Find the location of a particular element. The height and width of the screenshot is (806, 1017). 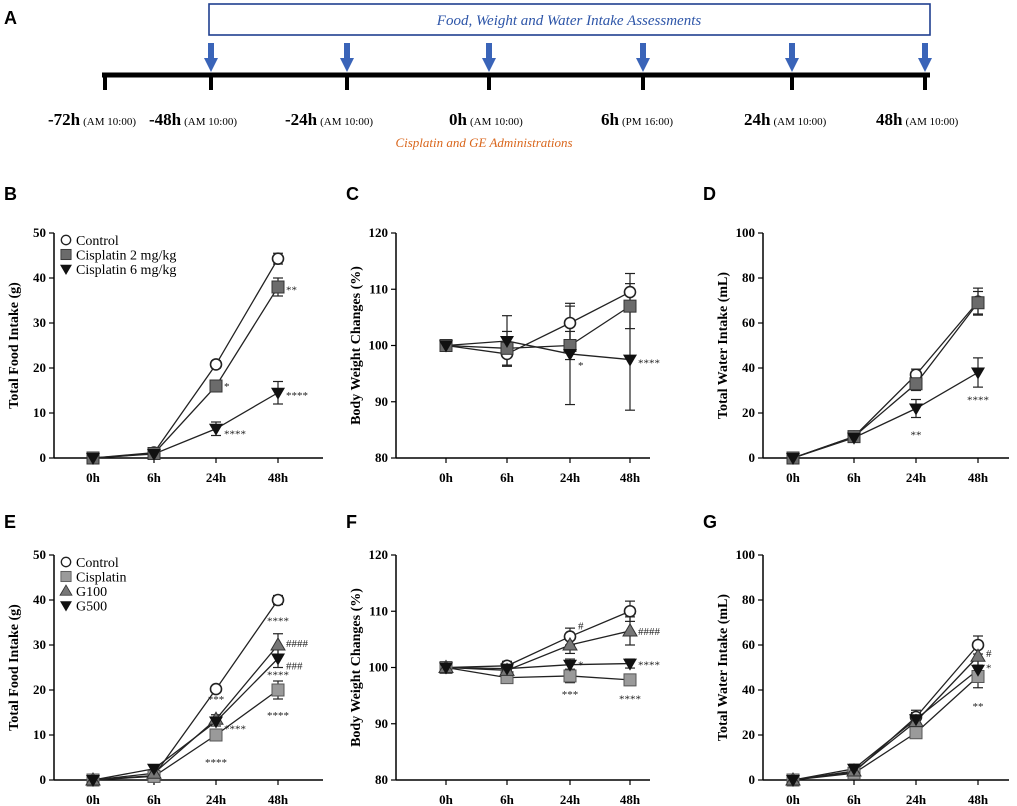

y-tick-label: 30 is located at coordinates (39, 322).